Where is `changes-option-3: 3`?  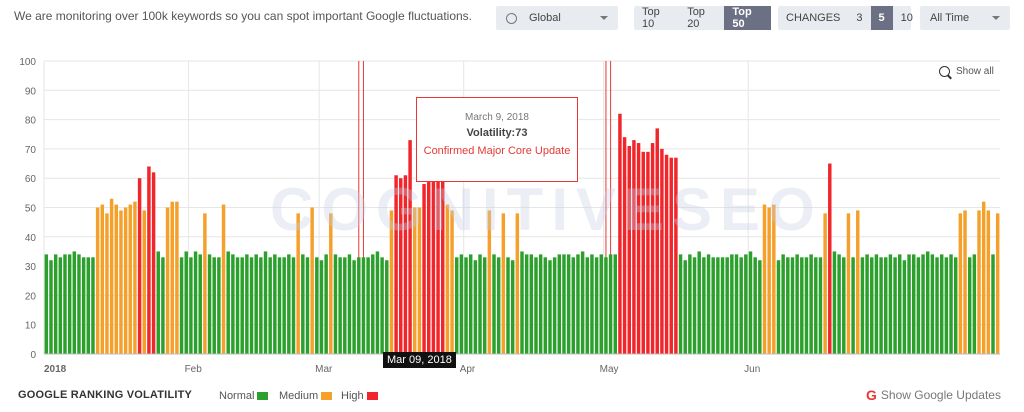
changes-option-3: 3 is located at coordinates (859, 18).